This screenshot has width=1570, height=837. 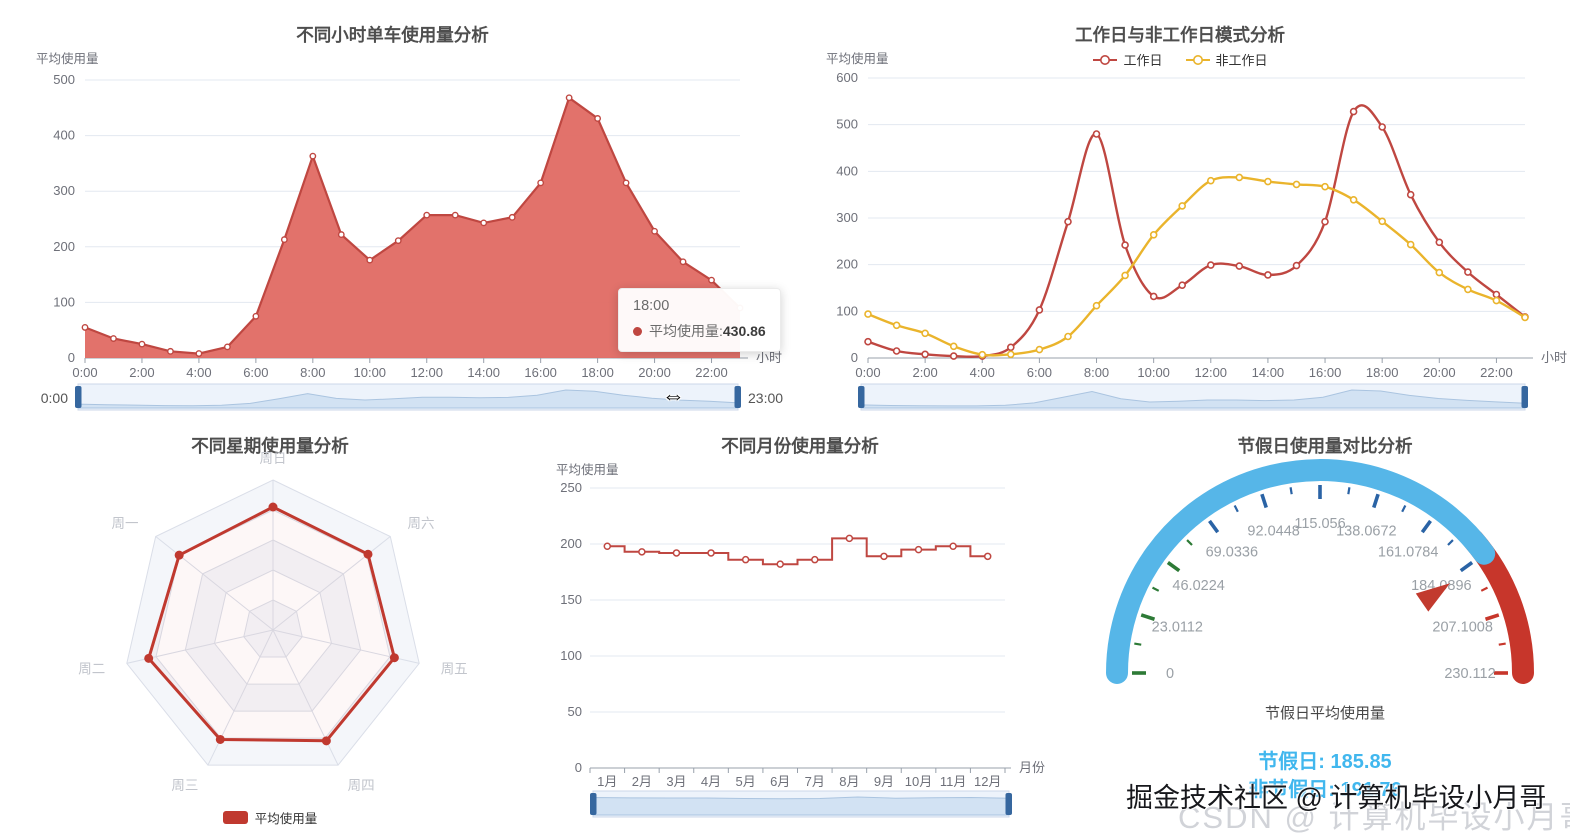 What do you see at coordinates (673, 395) in the screenshot?
I see `resize-cursor-icon: ⇔` at bounding box center [673, 395].